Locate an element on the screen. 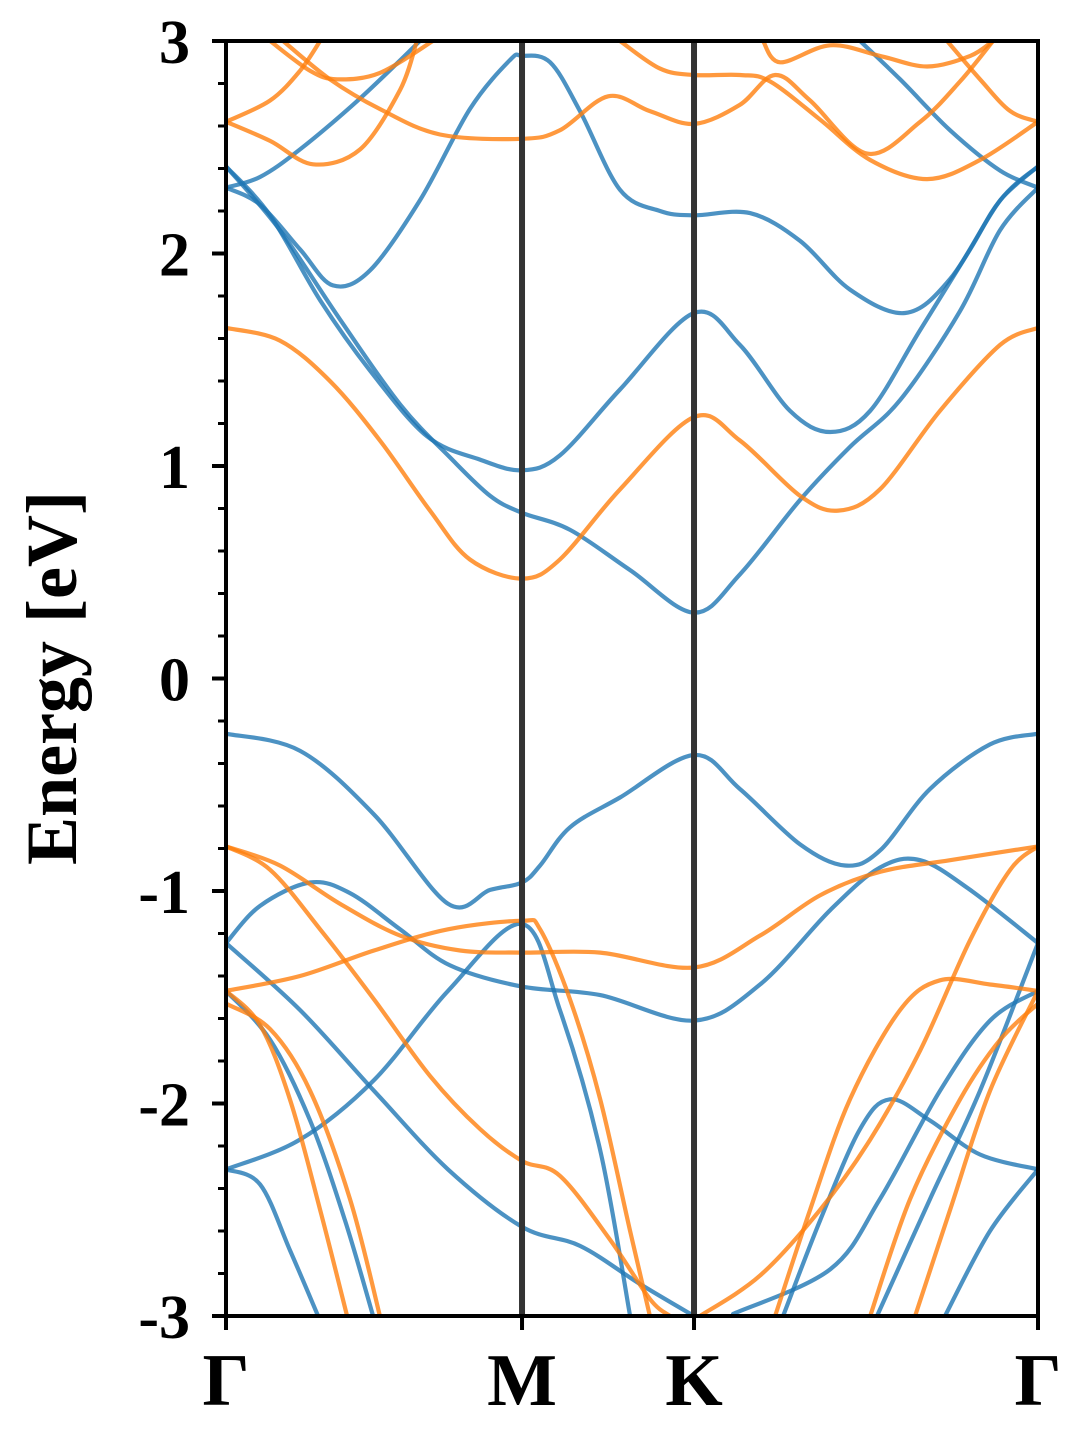 This screenshot has height=1440, width=1080. y-axis-title: Energy [eV] is located at coordinates (52, 678).